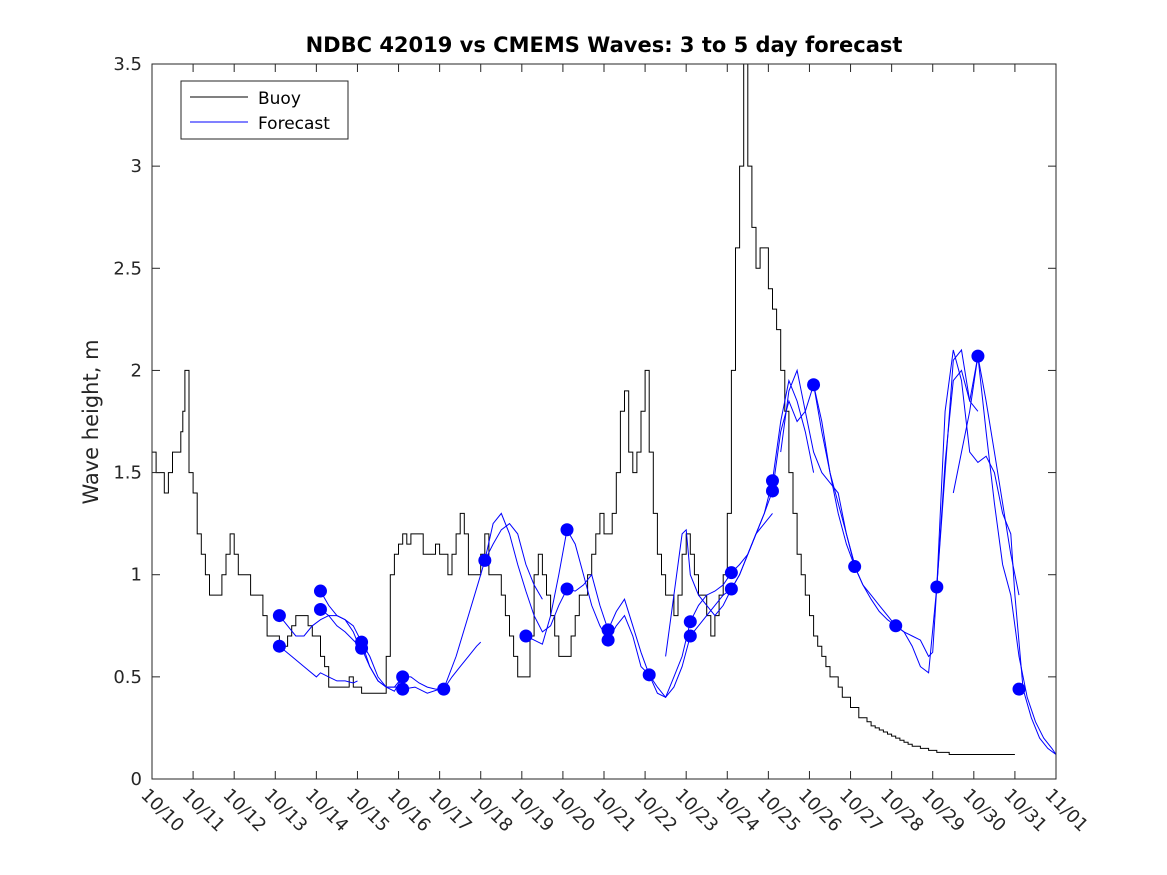 This screenshot has height=875, width=1167. I want to click on y-tick-label: 2.5, so click(127, 268).